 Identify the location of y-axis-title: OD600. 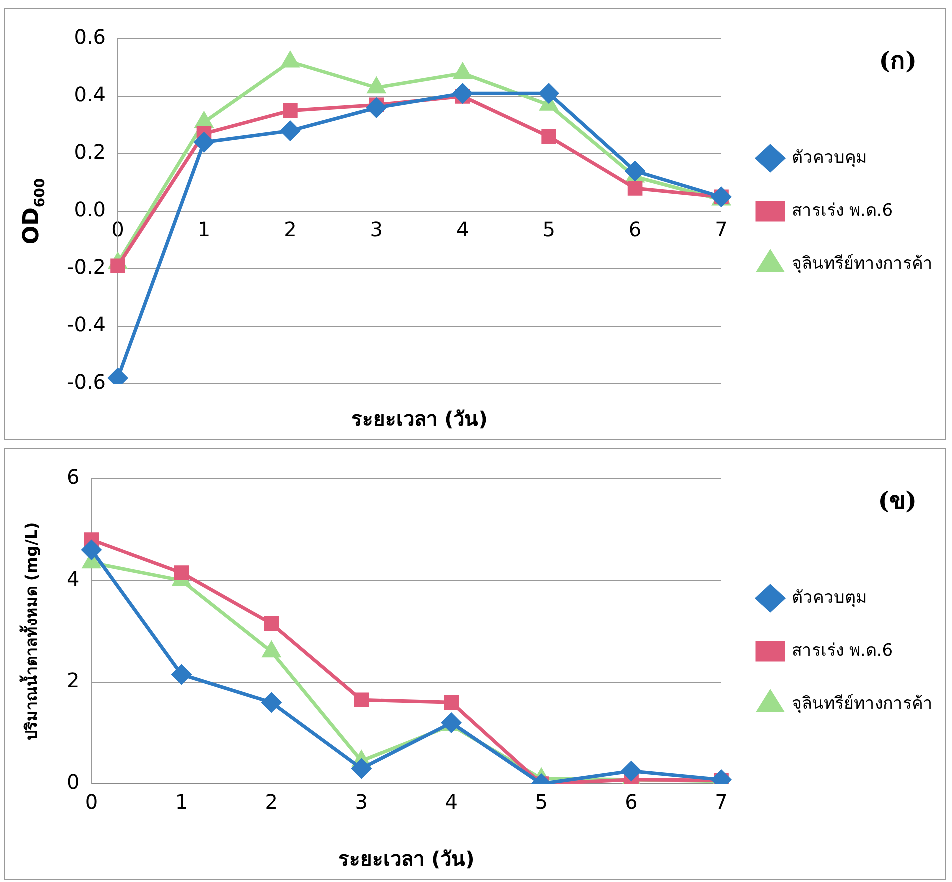
(34, 211).